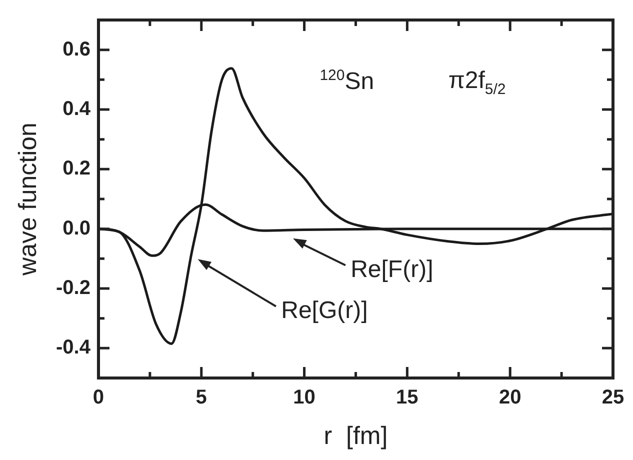 This screenshot has height=460, width=633. Describe the element at coordinates (477, 82) in the screenshot. I see `annotation: π2f$_{5/2}$` at that location.